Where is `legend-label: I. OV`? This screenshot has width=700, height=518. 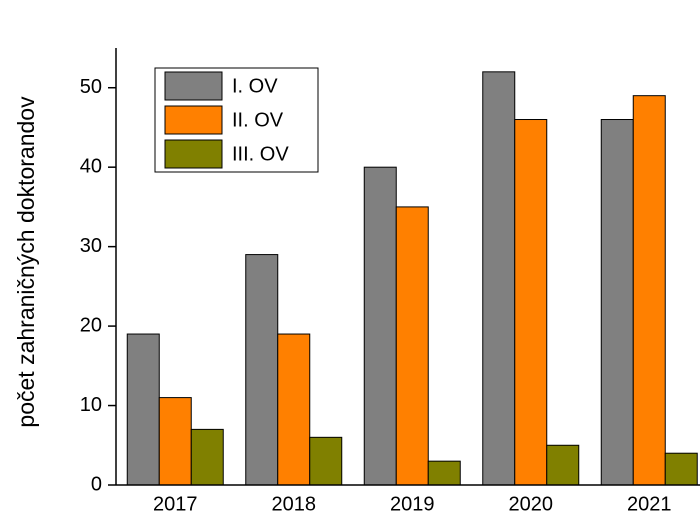
legend-label: I. OV is located at coordinates (255, 86).